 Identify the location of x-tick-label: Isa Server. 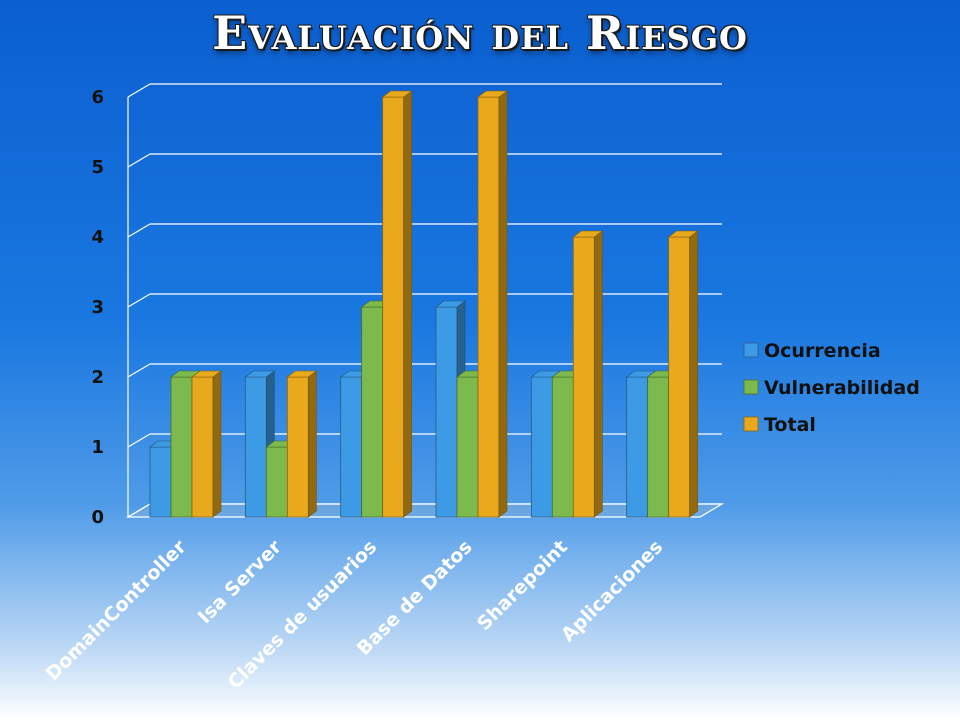
(240, 582).